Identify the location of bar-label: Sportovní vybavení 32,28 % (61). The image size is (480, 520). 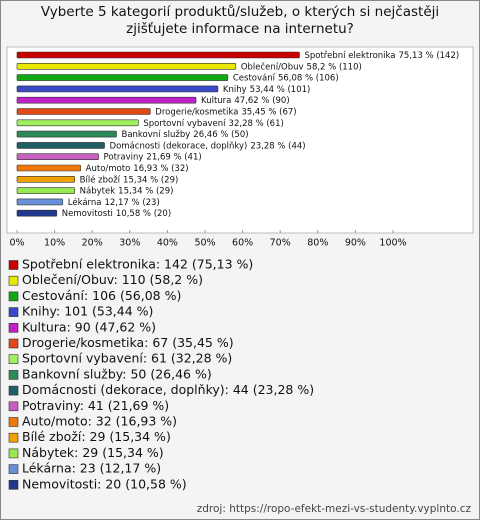
(213, 123).